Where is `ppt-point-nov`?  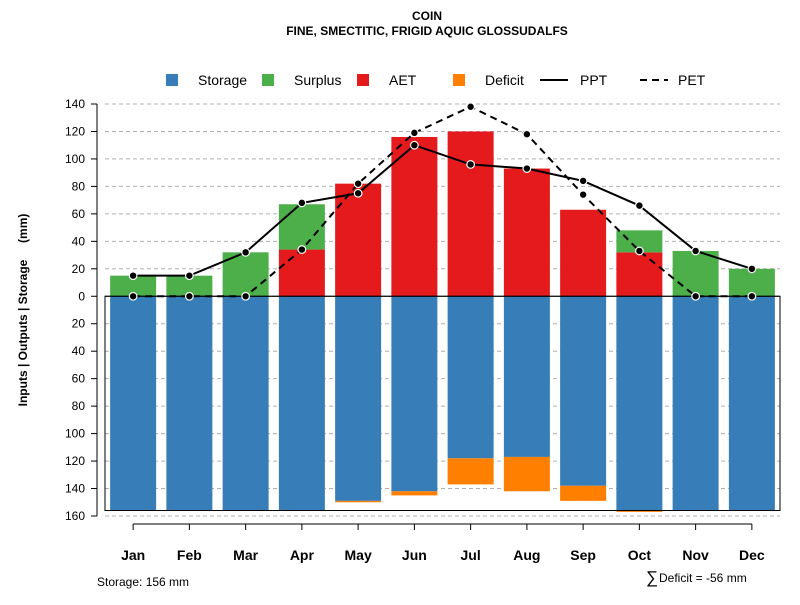 ppt-point-nov is located at coordinates (696, 251).